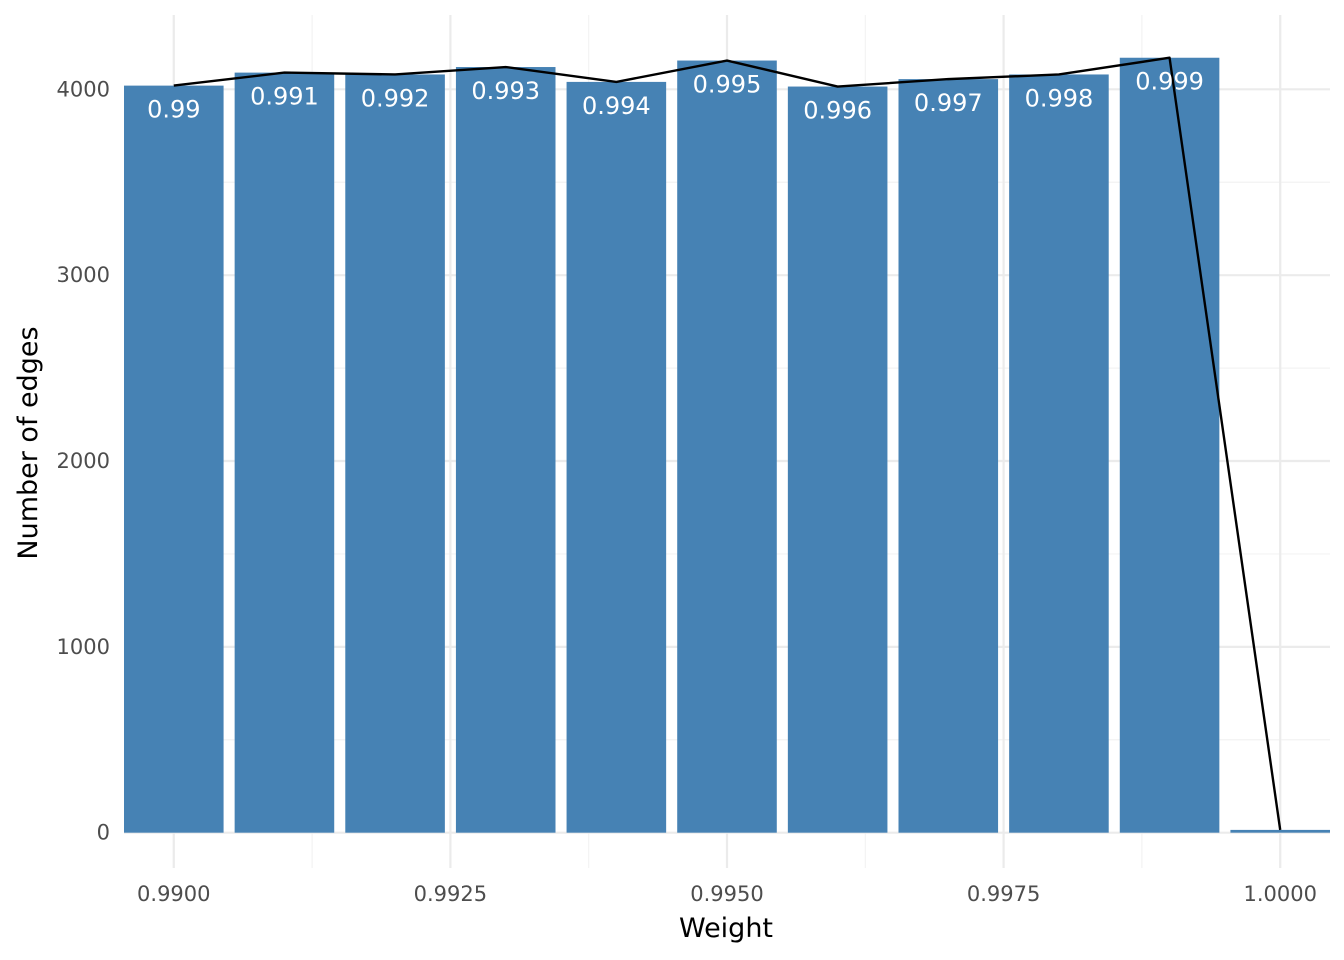 Image resolution: width=1344 pixels, height=960 pixels. What do you see at coordinates (616, 106) in the screenshot?
I see `bar-value-label: 0.994` at bounding box center [616, 106].